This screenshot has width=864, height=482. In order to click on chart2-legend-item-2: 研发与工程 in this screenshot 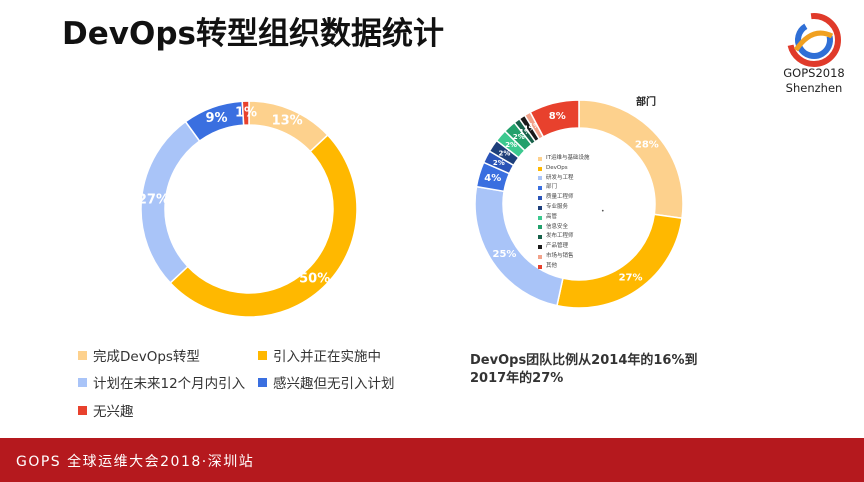, I will do `click(563, 179)`.